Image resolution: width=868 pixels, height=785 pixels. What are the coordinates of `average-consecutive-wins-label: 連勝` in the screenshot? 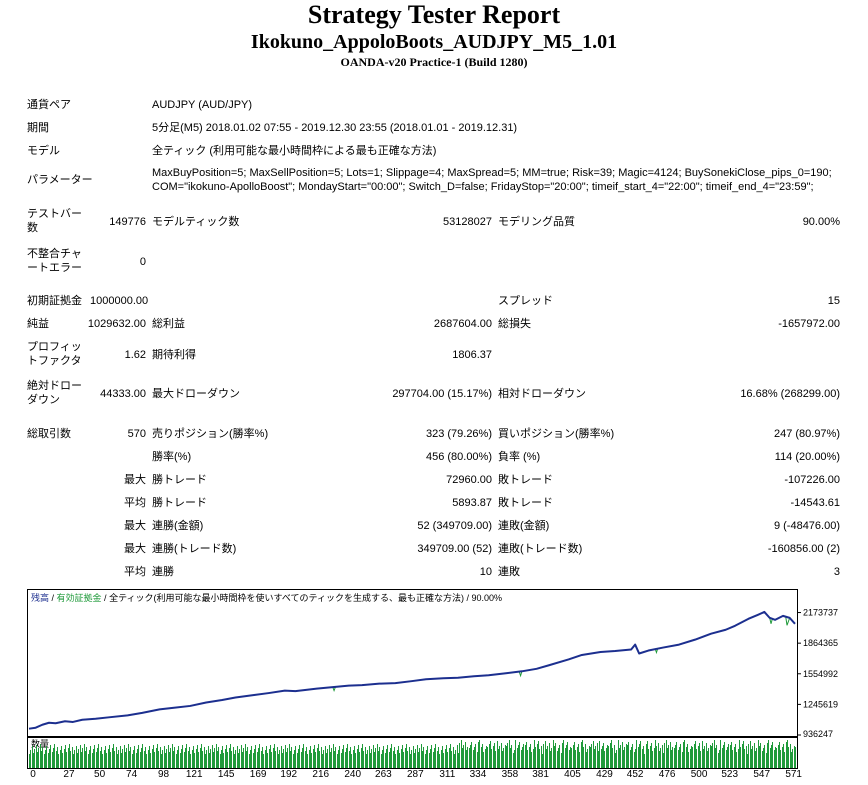 It's located at (163, 572).